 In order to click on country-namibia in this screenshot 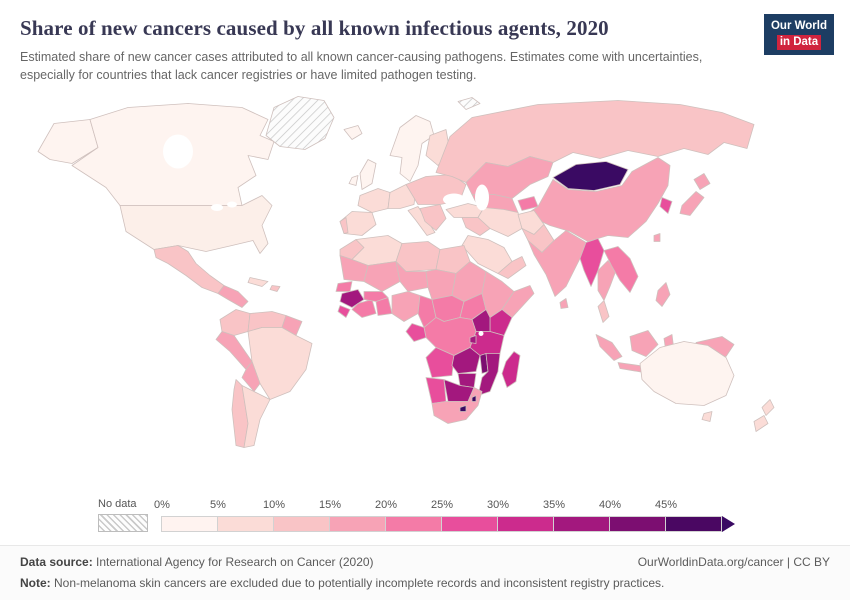, I will do `click(436, 391)`.